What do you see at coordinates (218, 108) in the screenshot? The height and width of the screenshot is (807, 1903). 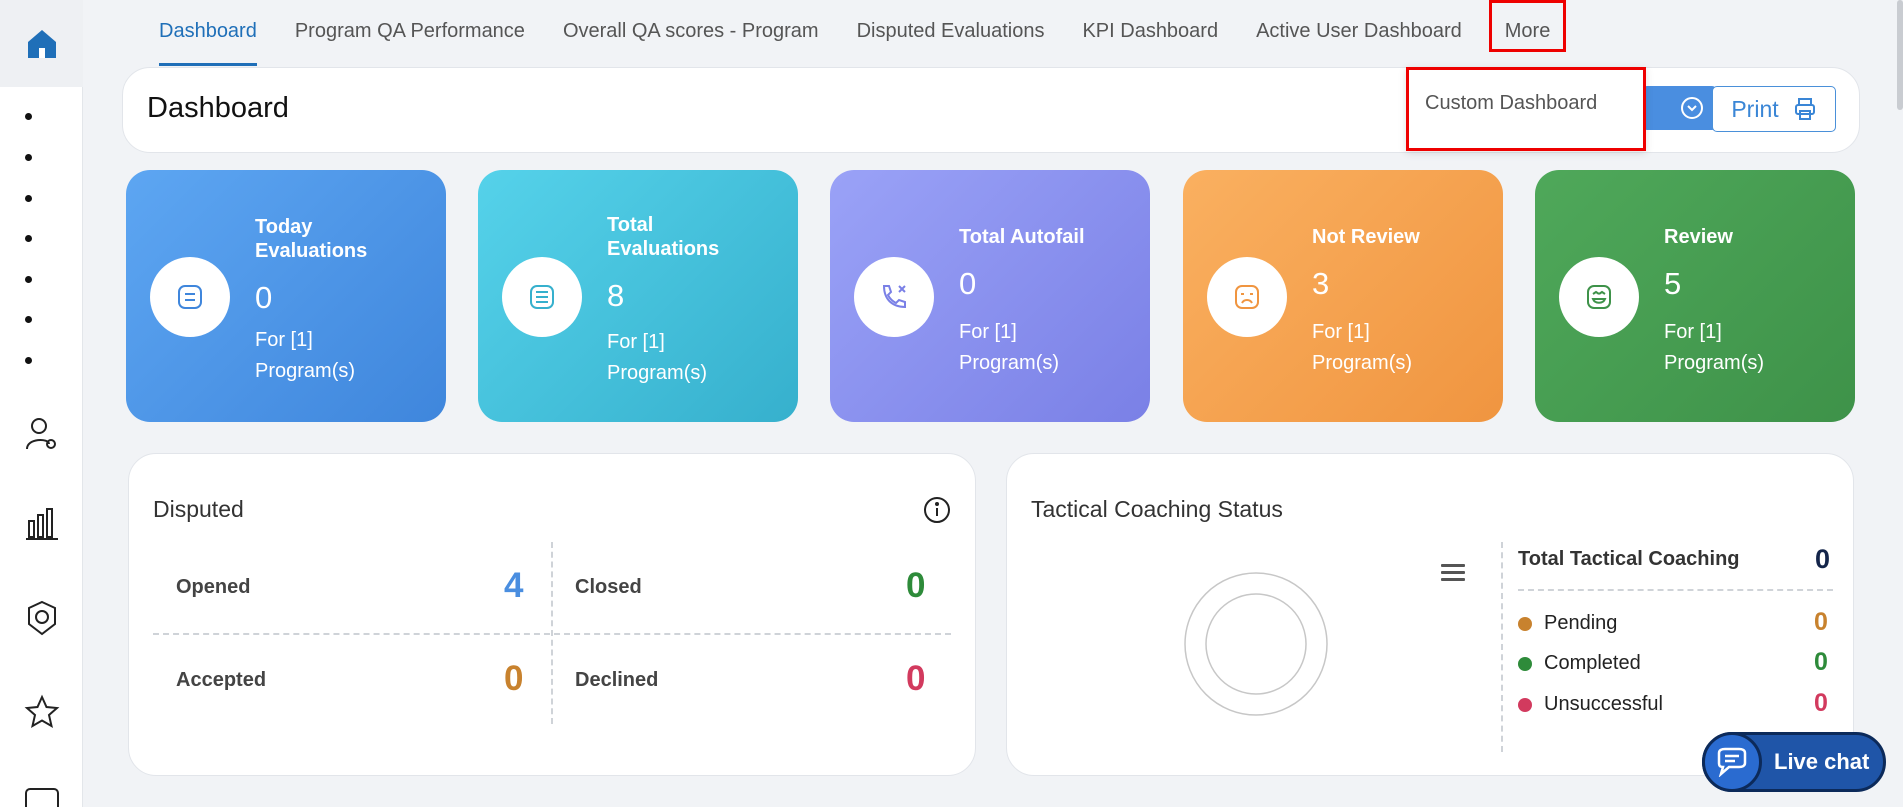 I see `page-title: Dashboard` at bounding box center [218, 108].